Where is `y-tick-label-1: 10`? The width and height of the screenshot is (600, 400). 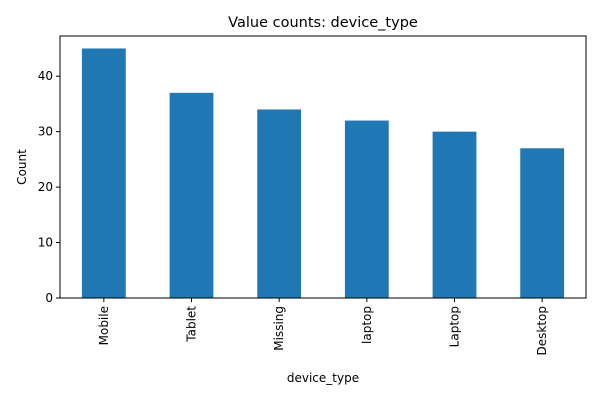
y-tick-label-1: 10 is located at coordinates (45, 243).